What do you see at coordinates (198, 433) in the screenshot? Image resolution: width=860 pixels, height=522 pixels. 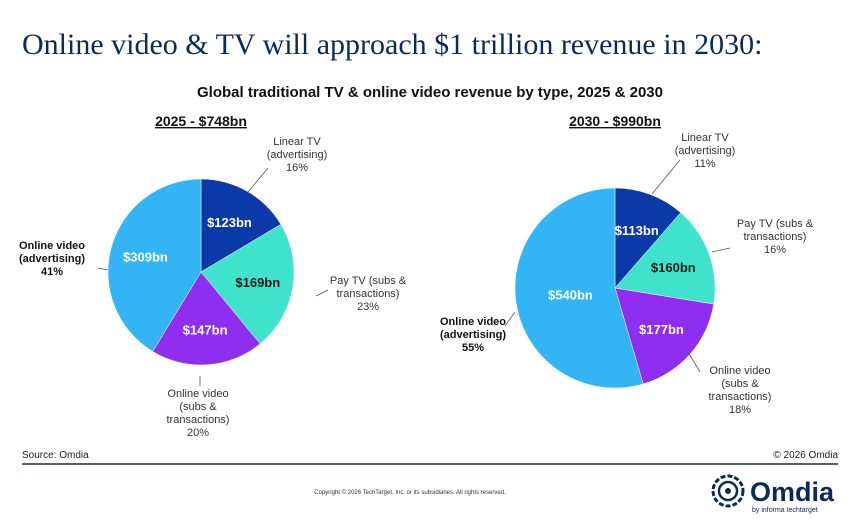 I see `share-label: 20%` at bounding box center [198, 433].